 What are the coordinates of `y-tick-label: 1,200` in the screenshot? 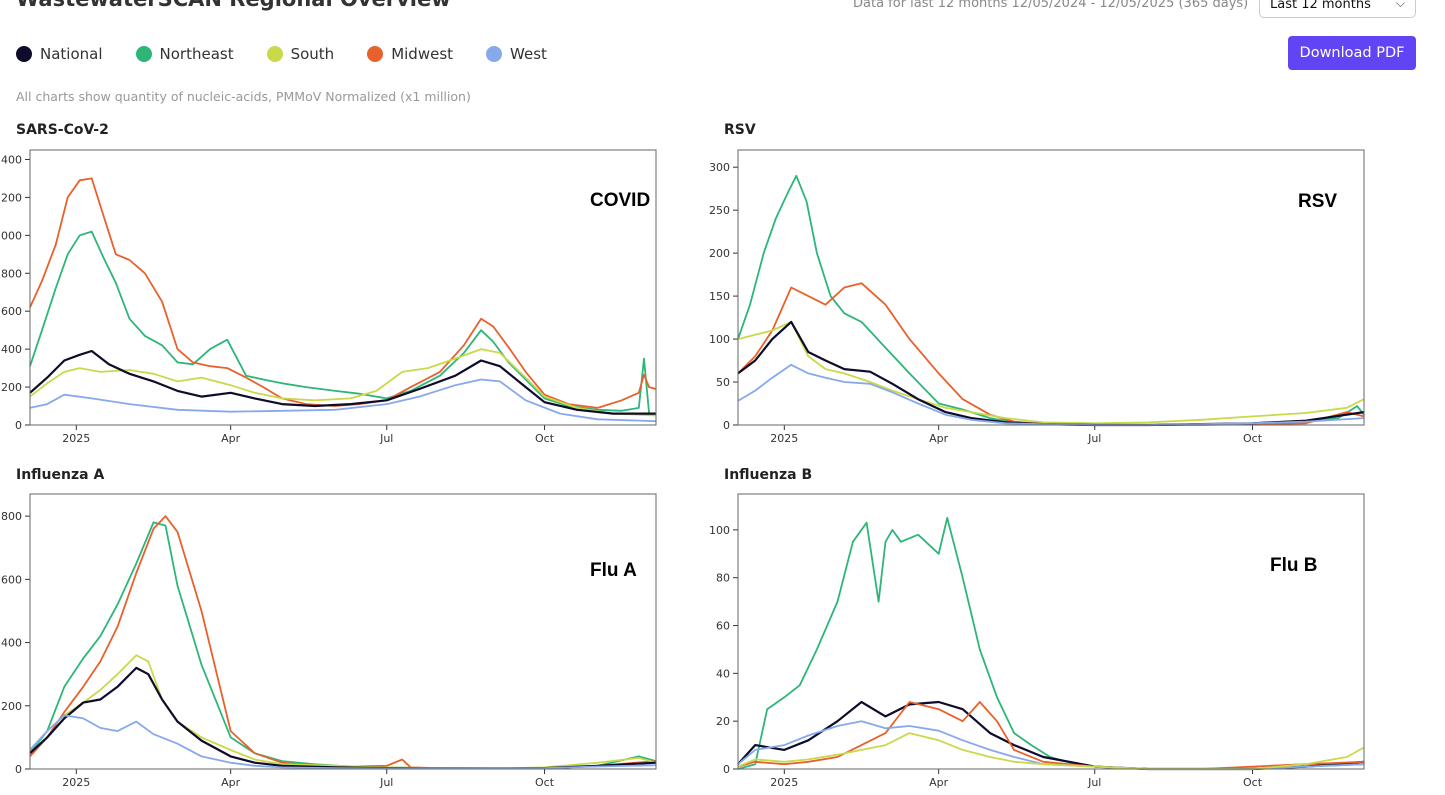 It's located at (11, 197).